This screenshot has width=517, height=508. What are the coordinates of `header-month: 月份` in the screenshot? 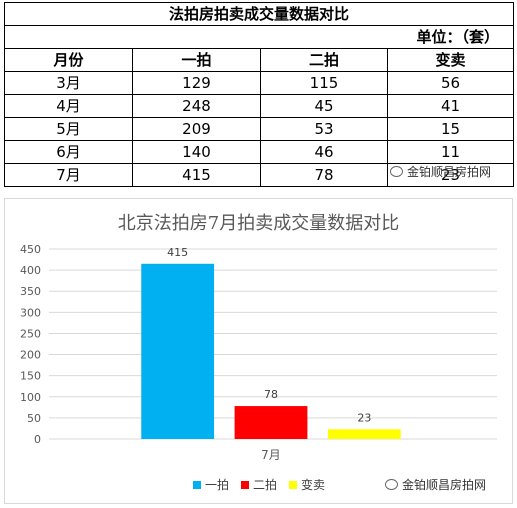 It's located at (68, 60).